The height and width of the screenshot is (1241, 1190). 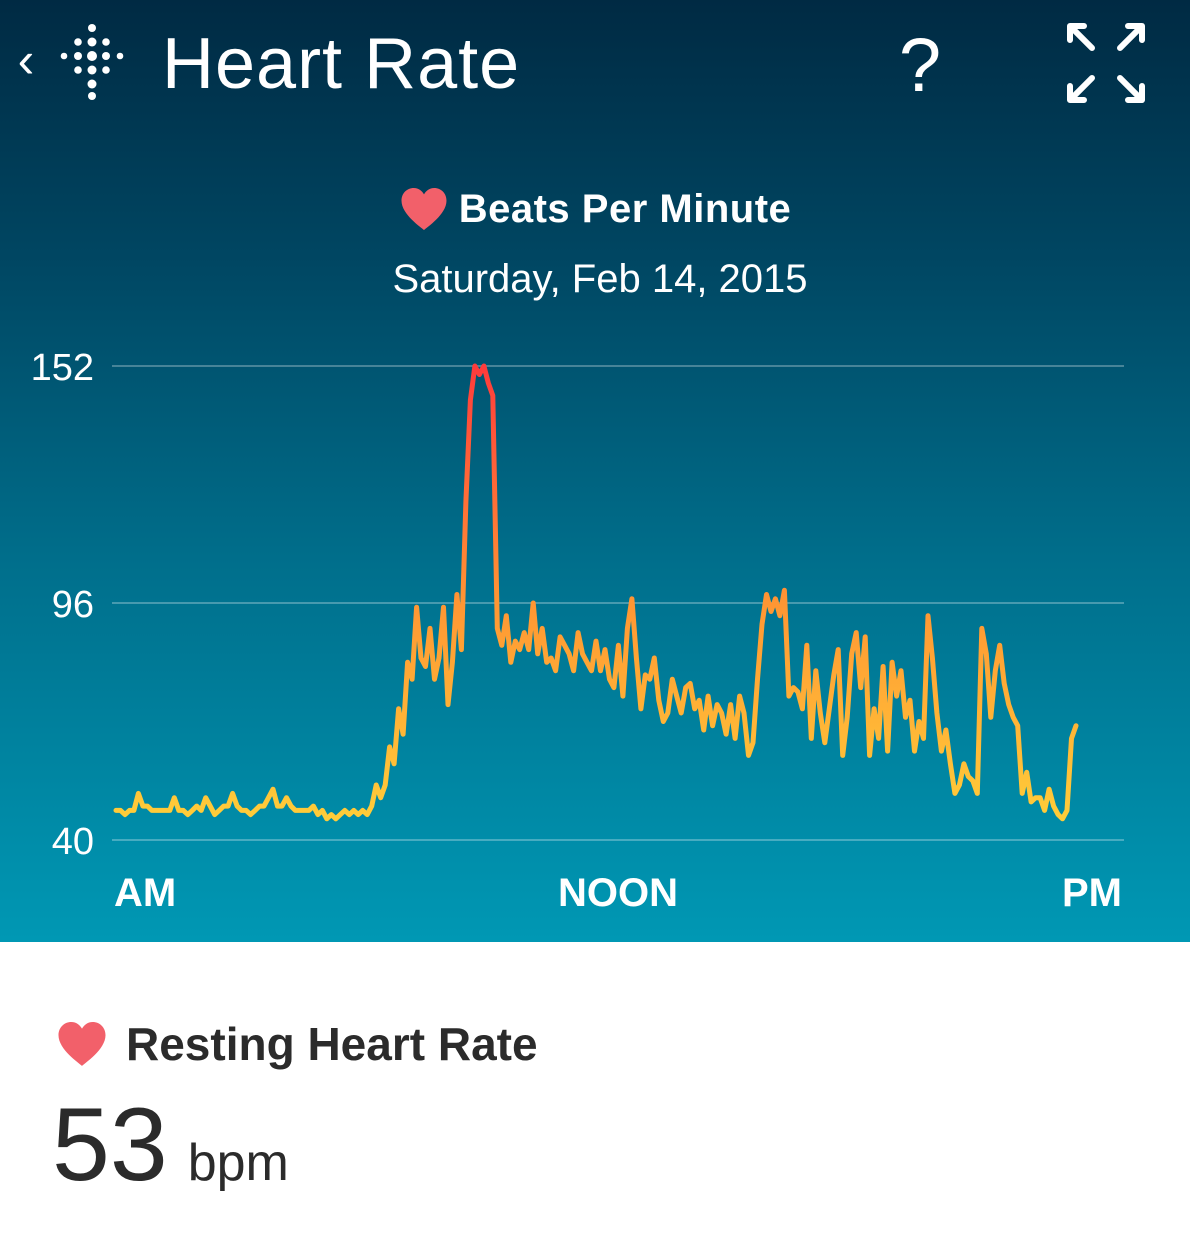 What do you see at coordinates (73, 605) in the screenshot?
I see `y-tick-label: 96` at bounding box center [73, 605].